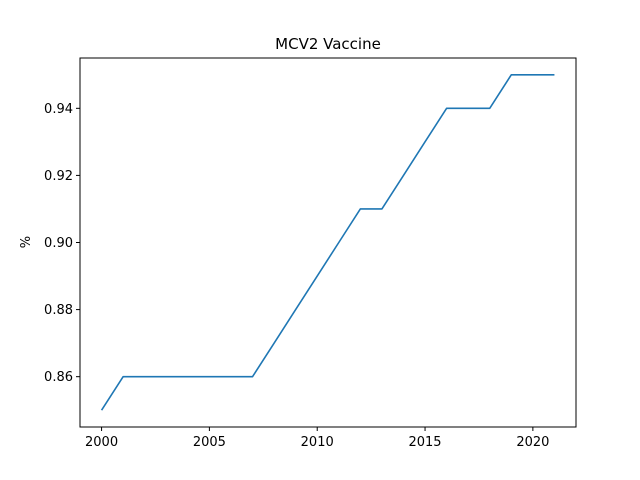 Image resolution: width=640 pixels, height=480 pixels. I want to click on y-tick-label: 0.86, so click(58, 377).